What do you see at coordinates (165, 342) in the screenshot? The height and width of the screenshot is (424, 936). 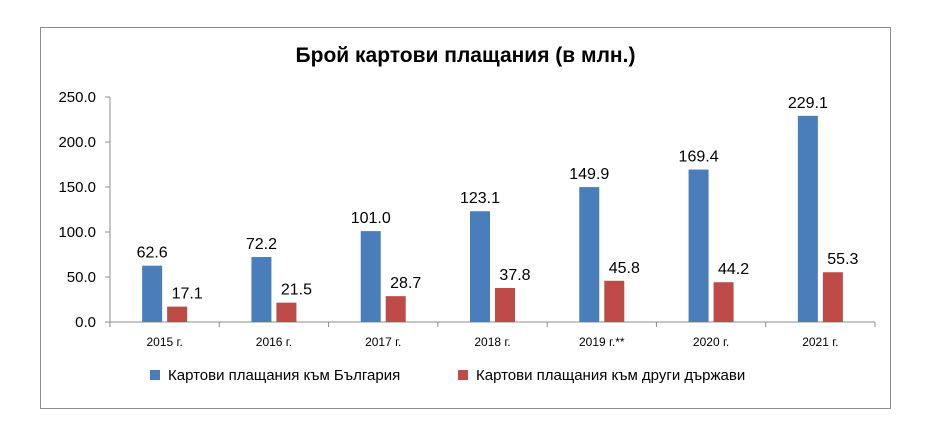 I see `x-tick-label: 2015 г.` at bounding box center [165, 342].